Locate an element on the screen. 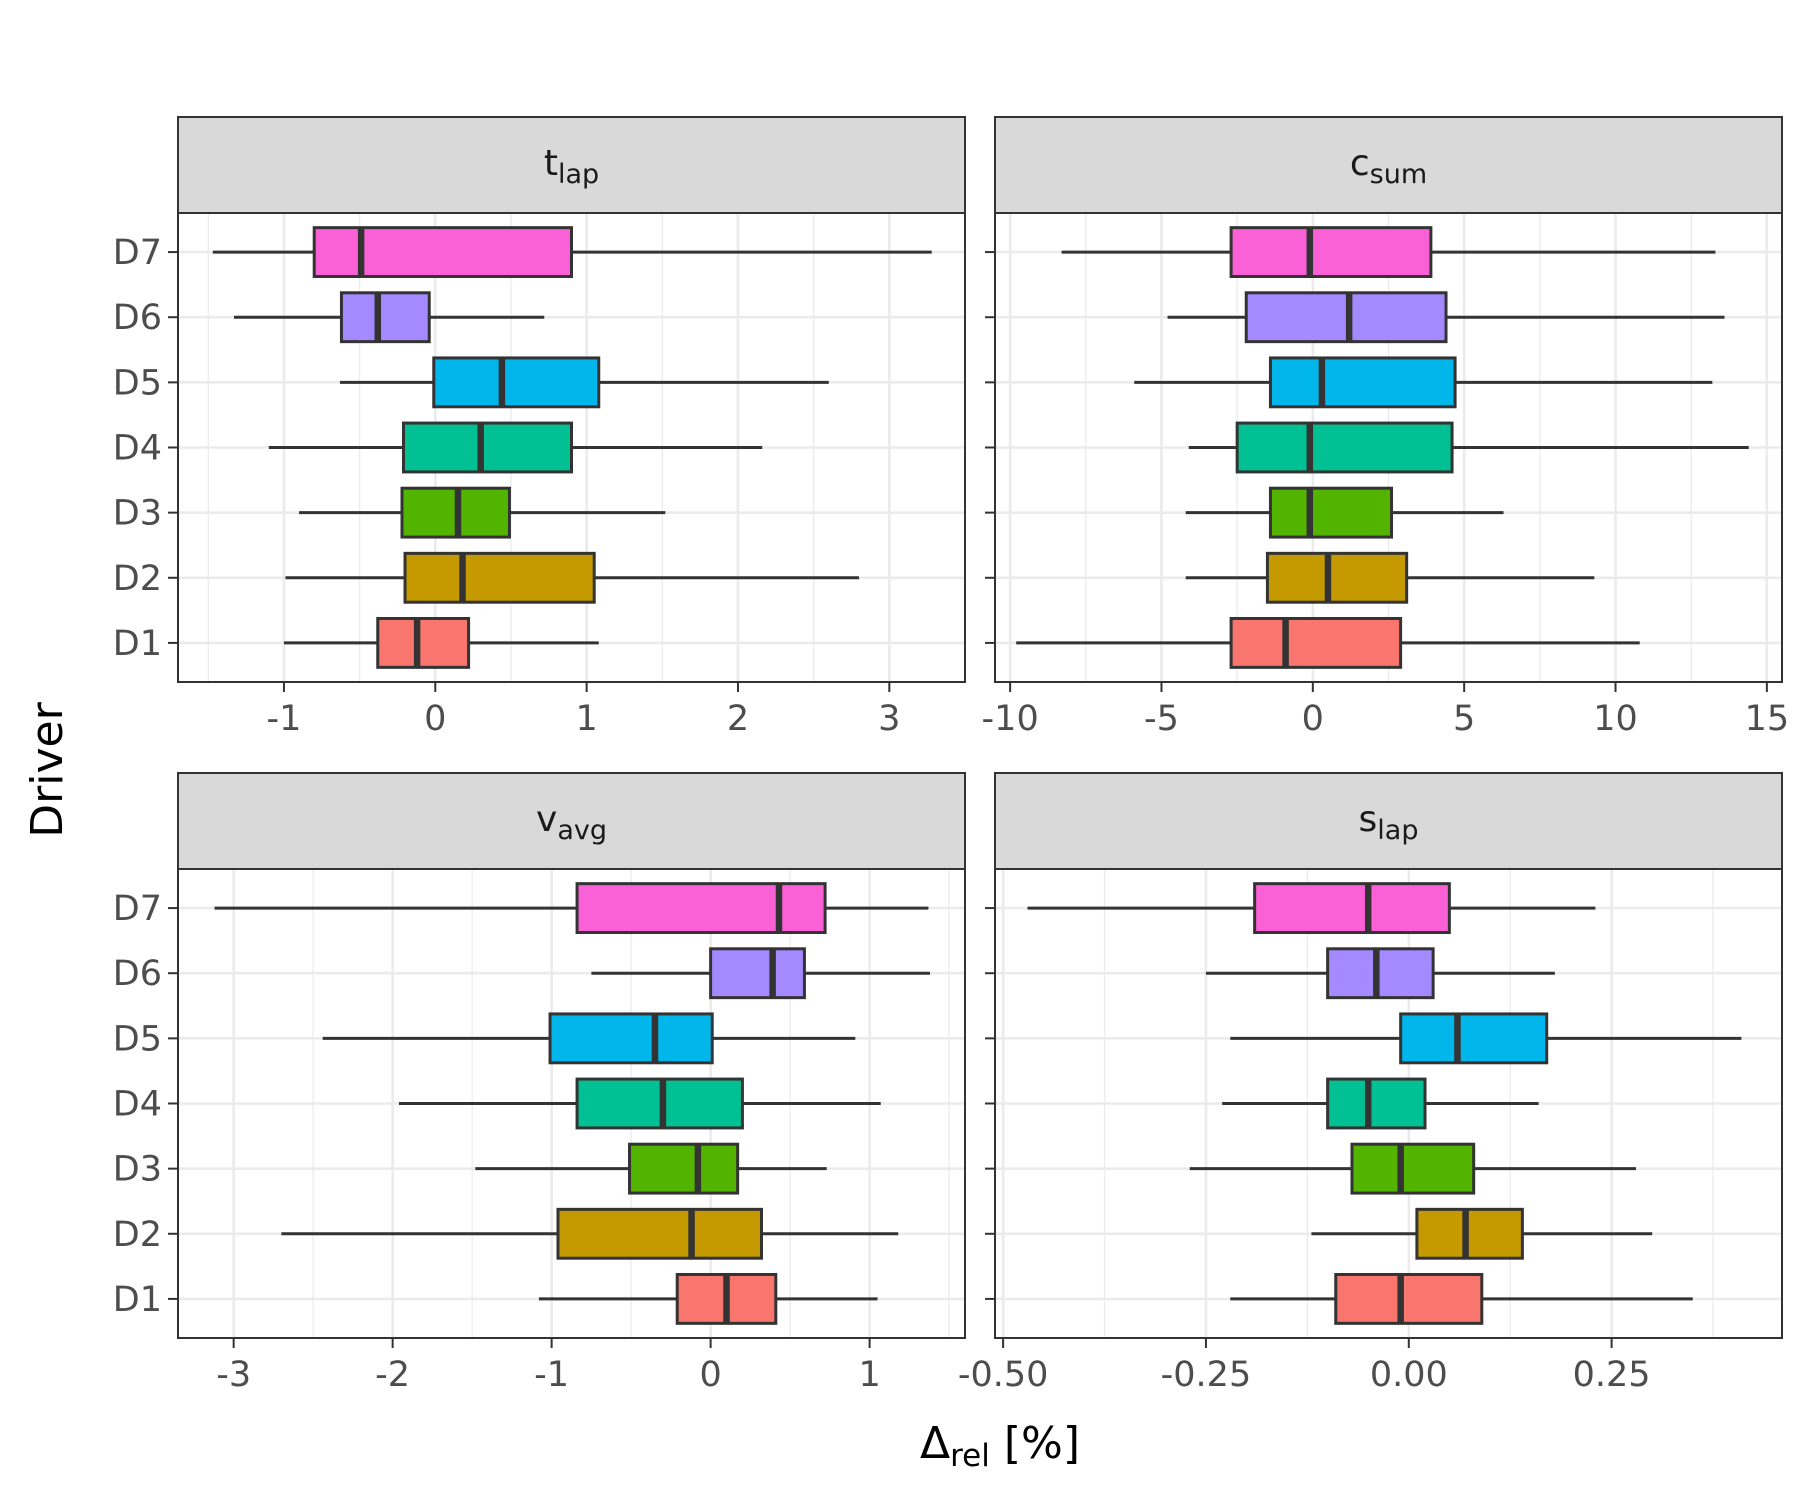 Image resolution: width=1800 pixels, height=1500 pixels. strip-label: tlap is located at coordinates (571, 166).